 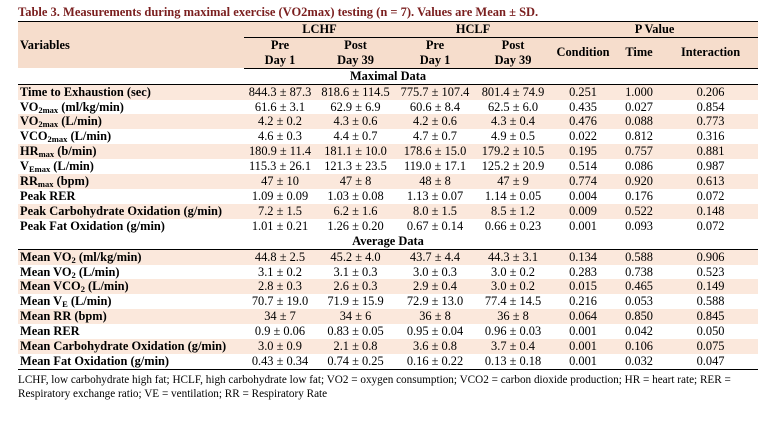 What do you see at coordinates (280, 211) in the screenshot?
I see `lchf-pre-cell: 7.2 ± 1.5` at bounding box center [280, 211].